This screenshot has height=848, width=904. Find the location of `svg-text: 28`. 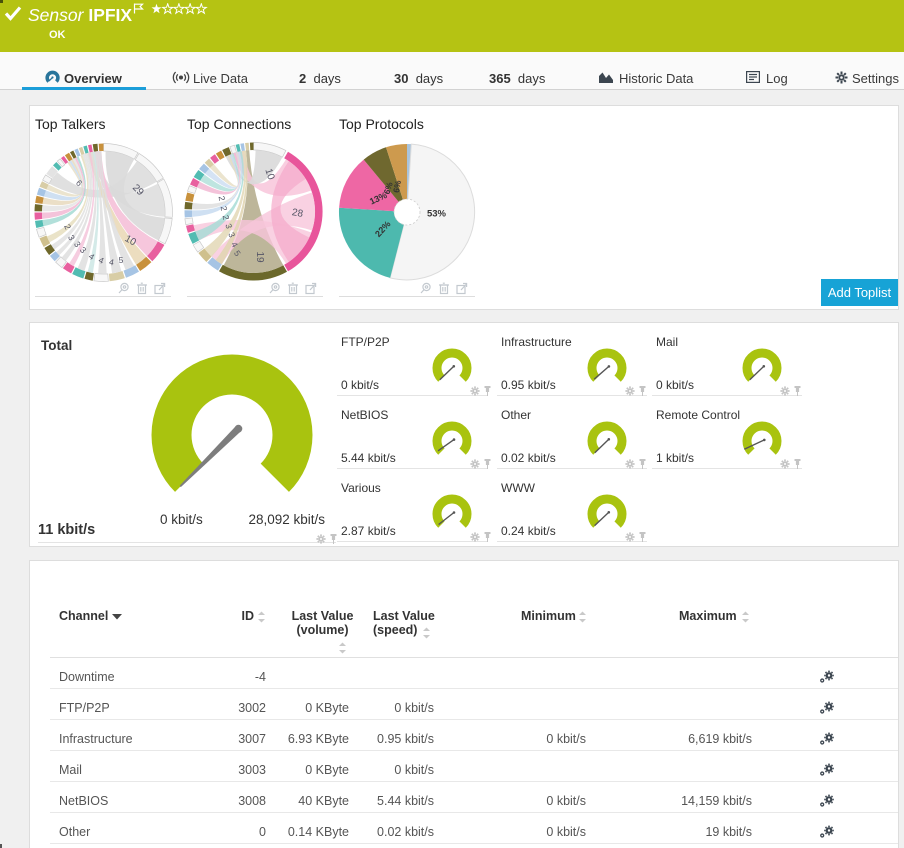

svg-text: 28 is located at coordinates (297, 213).